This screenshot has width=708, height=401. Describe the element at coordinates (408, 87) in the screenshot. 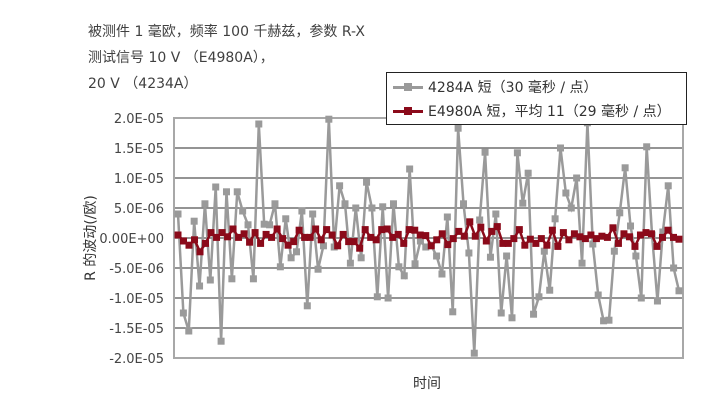

I see `legend-gray-marker-icon` at that location.